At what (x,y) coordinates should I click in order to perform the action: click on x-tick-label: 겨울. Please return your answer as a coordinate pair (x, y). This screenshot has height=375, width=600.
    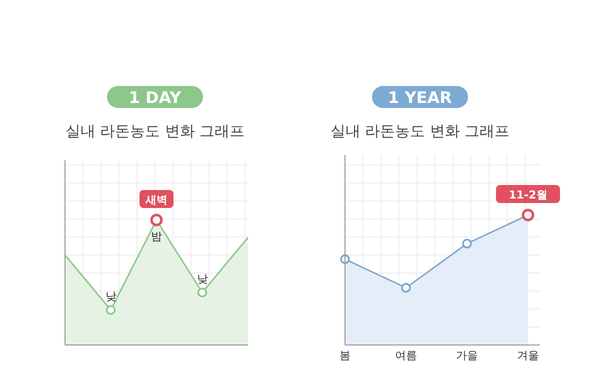
    Looking at the image, I should click on (528, 355).